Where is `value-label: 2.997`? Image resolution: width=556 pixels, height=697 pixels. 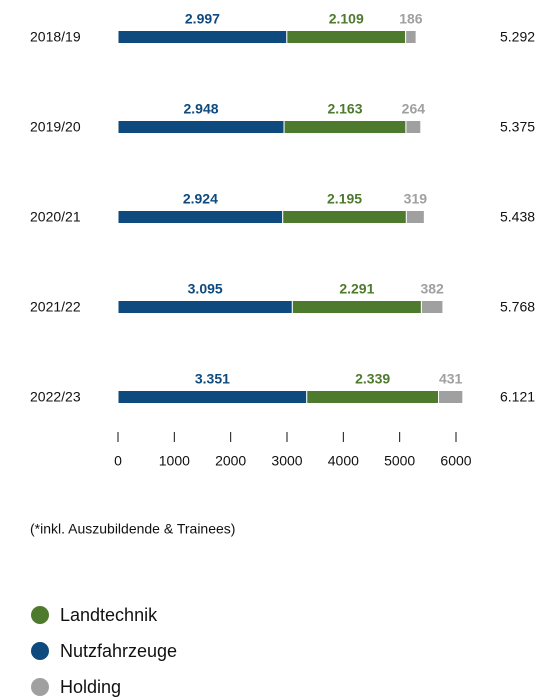 value-label: 2.997 is located at coordinates (202, 19).